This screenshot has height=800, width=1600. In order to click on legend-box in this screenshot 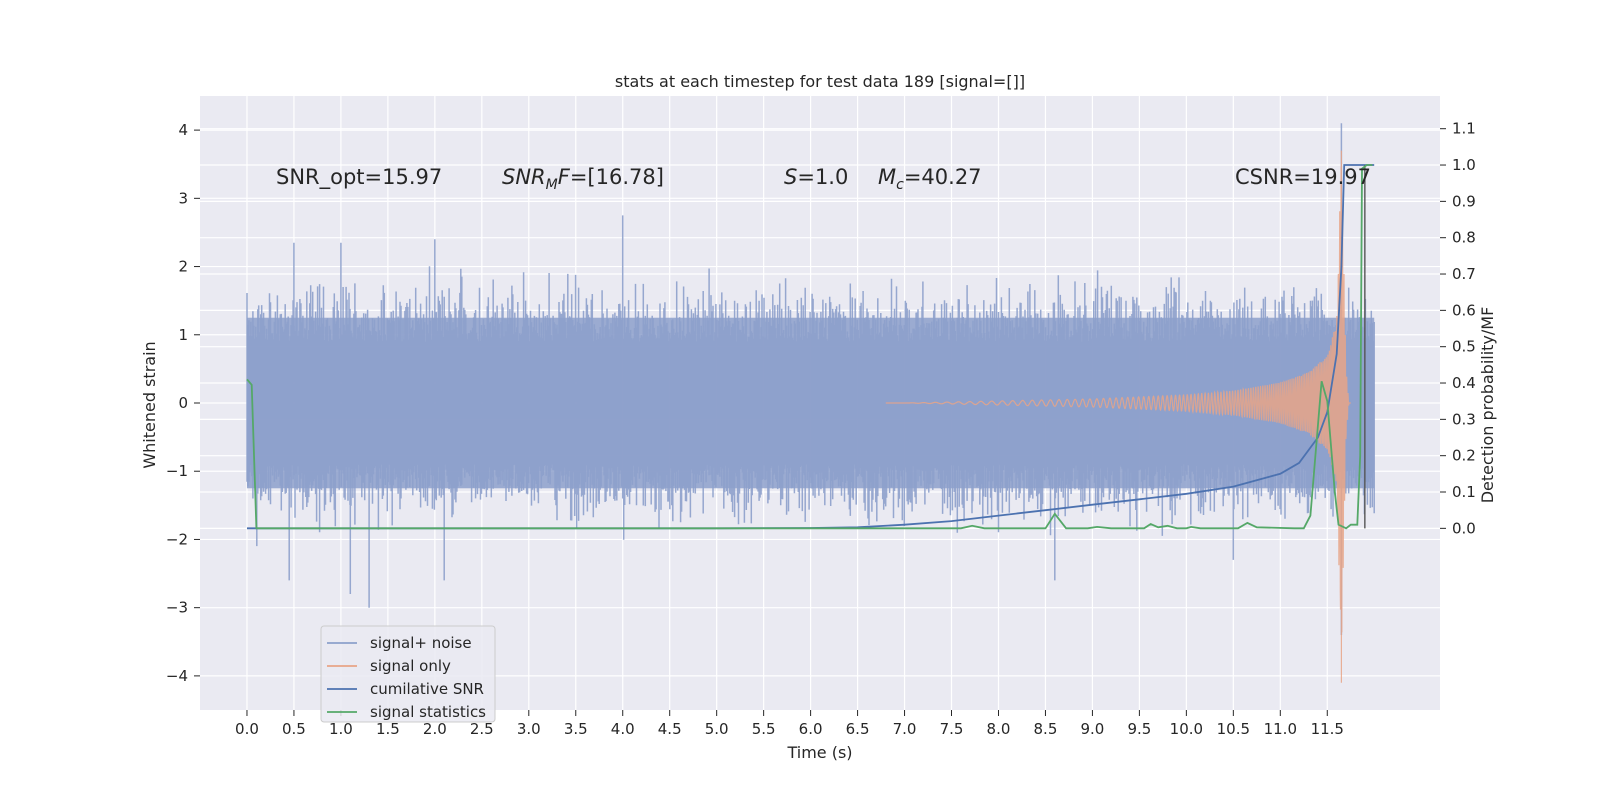, I will do `click(408, 674)`.